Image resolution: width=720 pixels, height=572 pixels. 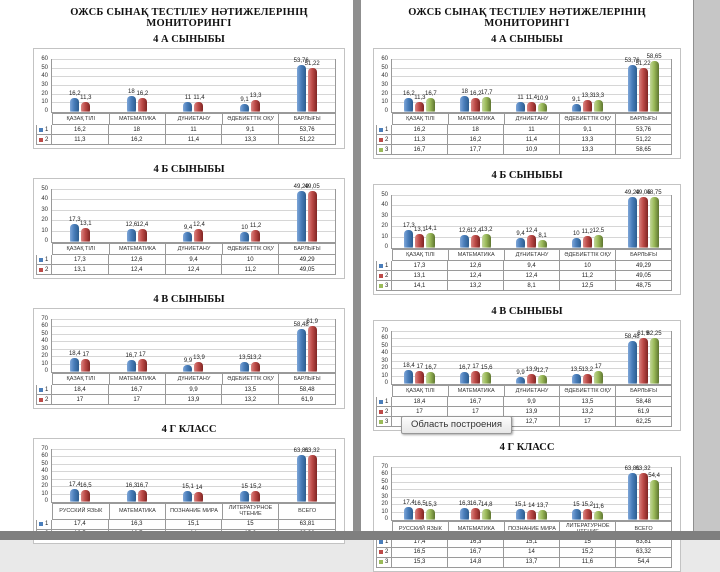 I want to click on bar-group: 17,3 13,1, so click(x=80, y=211).